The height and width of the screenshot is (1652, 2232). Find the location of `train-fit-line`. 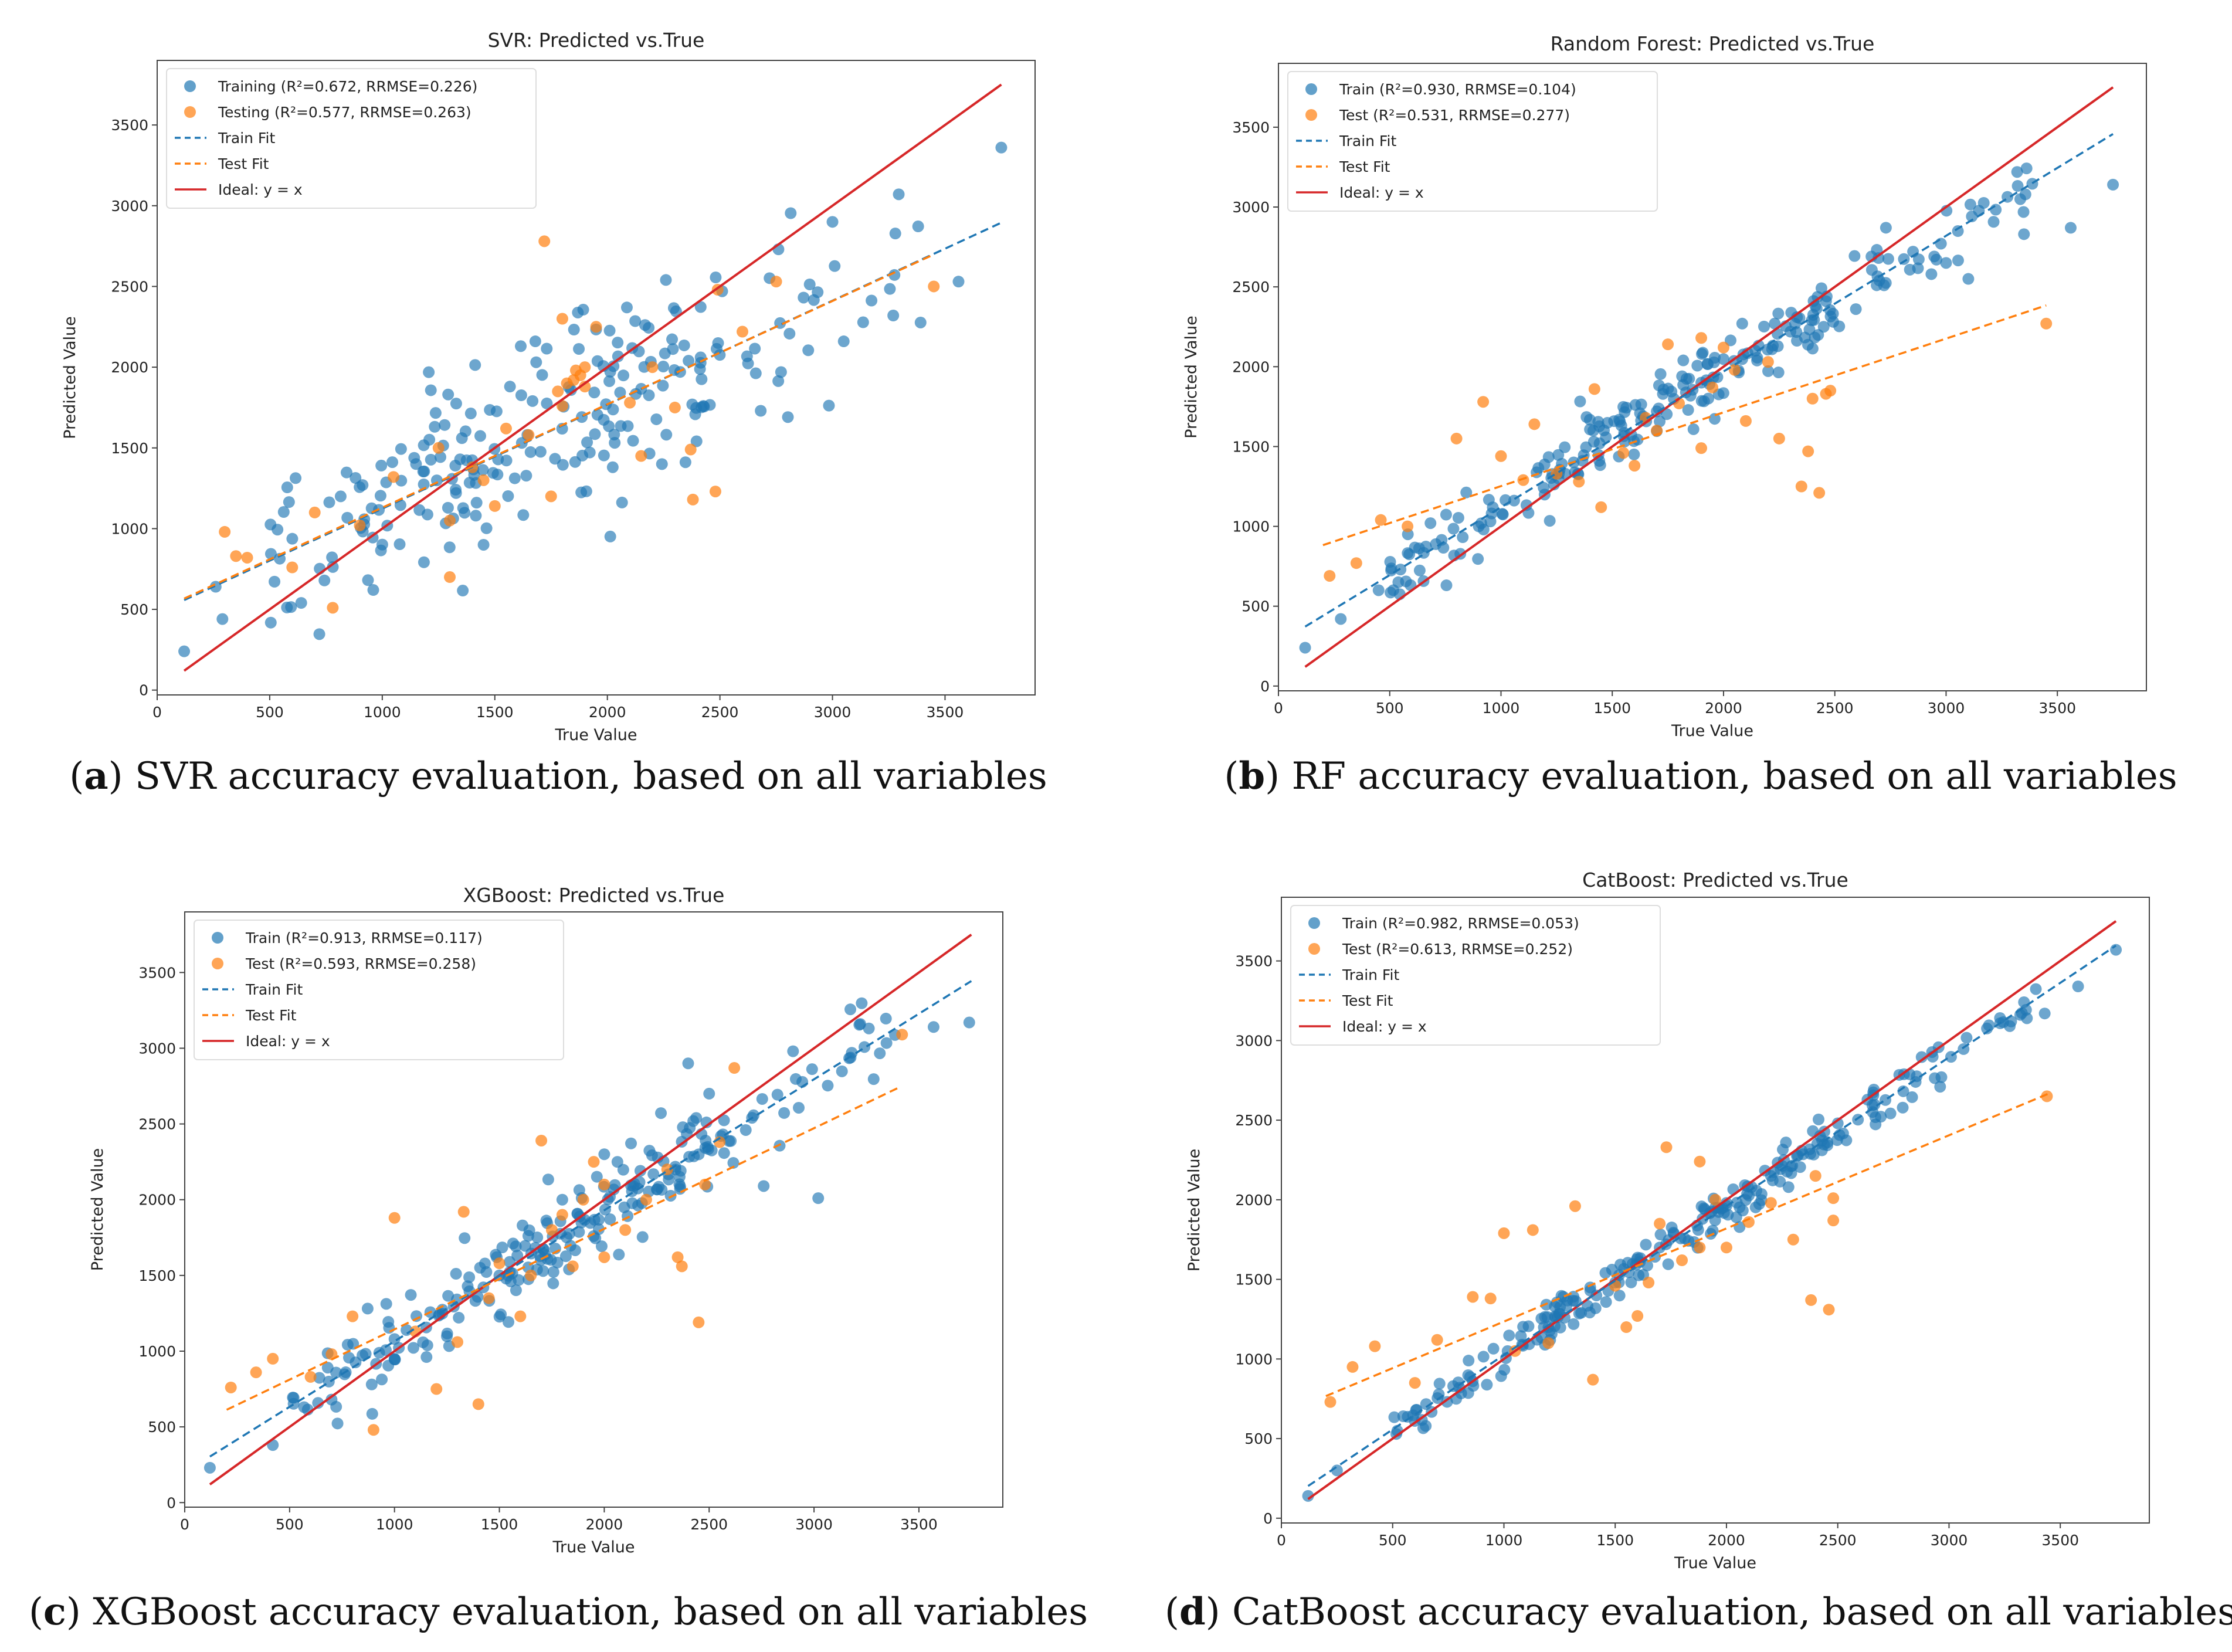

train-fit-line is located at coordinates (590, 1219).